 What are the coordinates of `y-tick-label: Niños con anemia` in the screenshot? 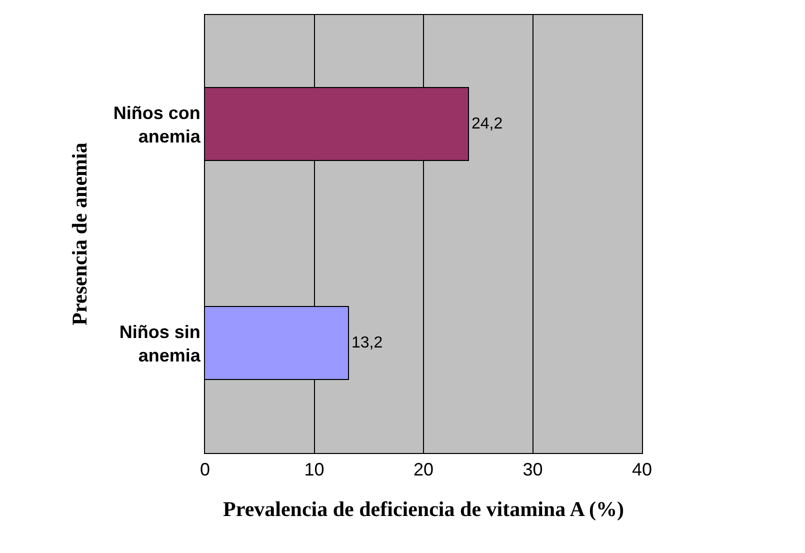 It's located at (157, 124).